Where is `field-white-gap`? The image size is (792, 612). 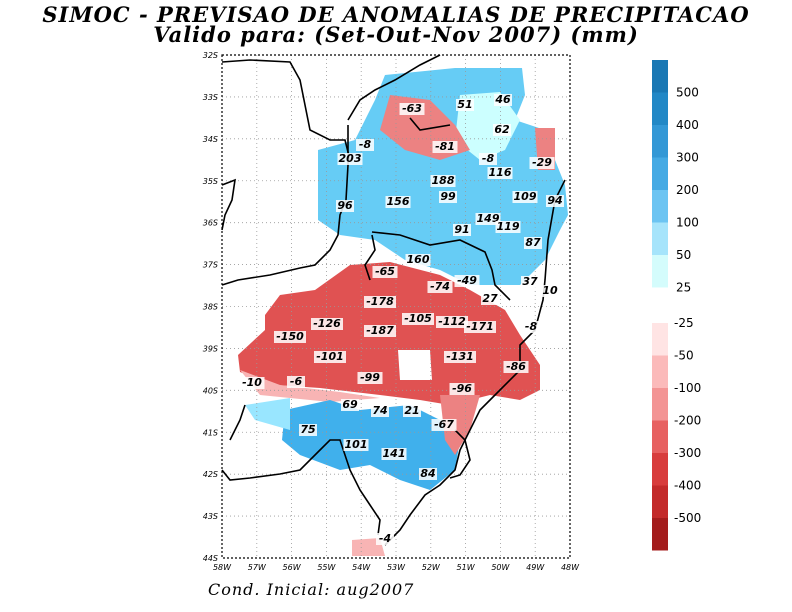
field-white-gap is located at coordinates (415, 365).